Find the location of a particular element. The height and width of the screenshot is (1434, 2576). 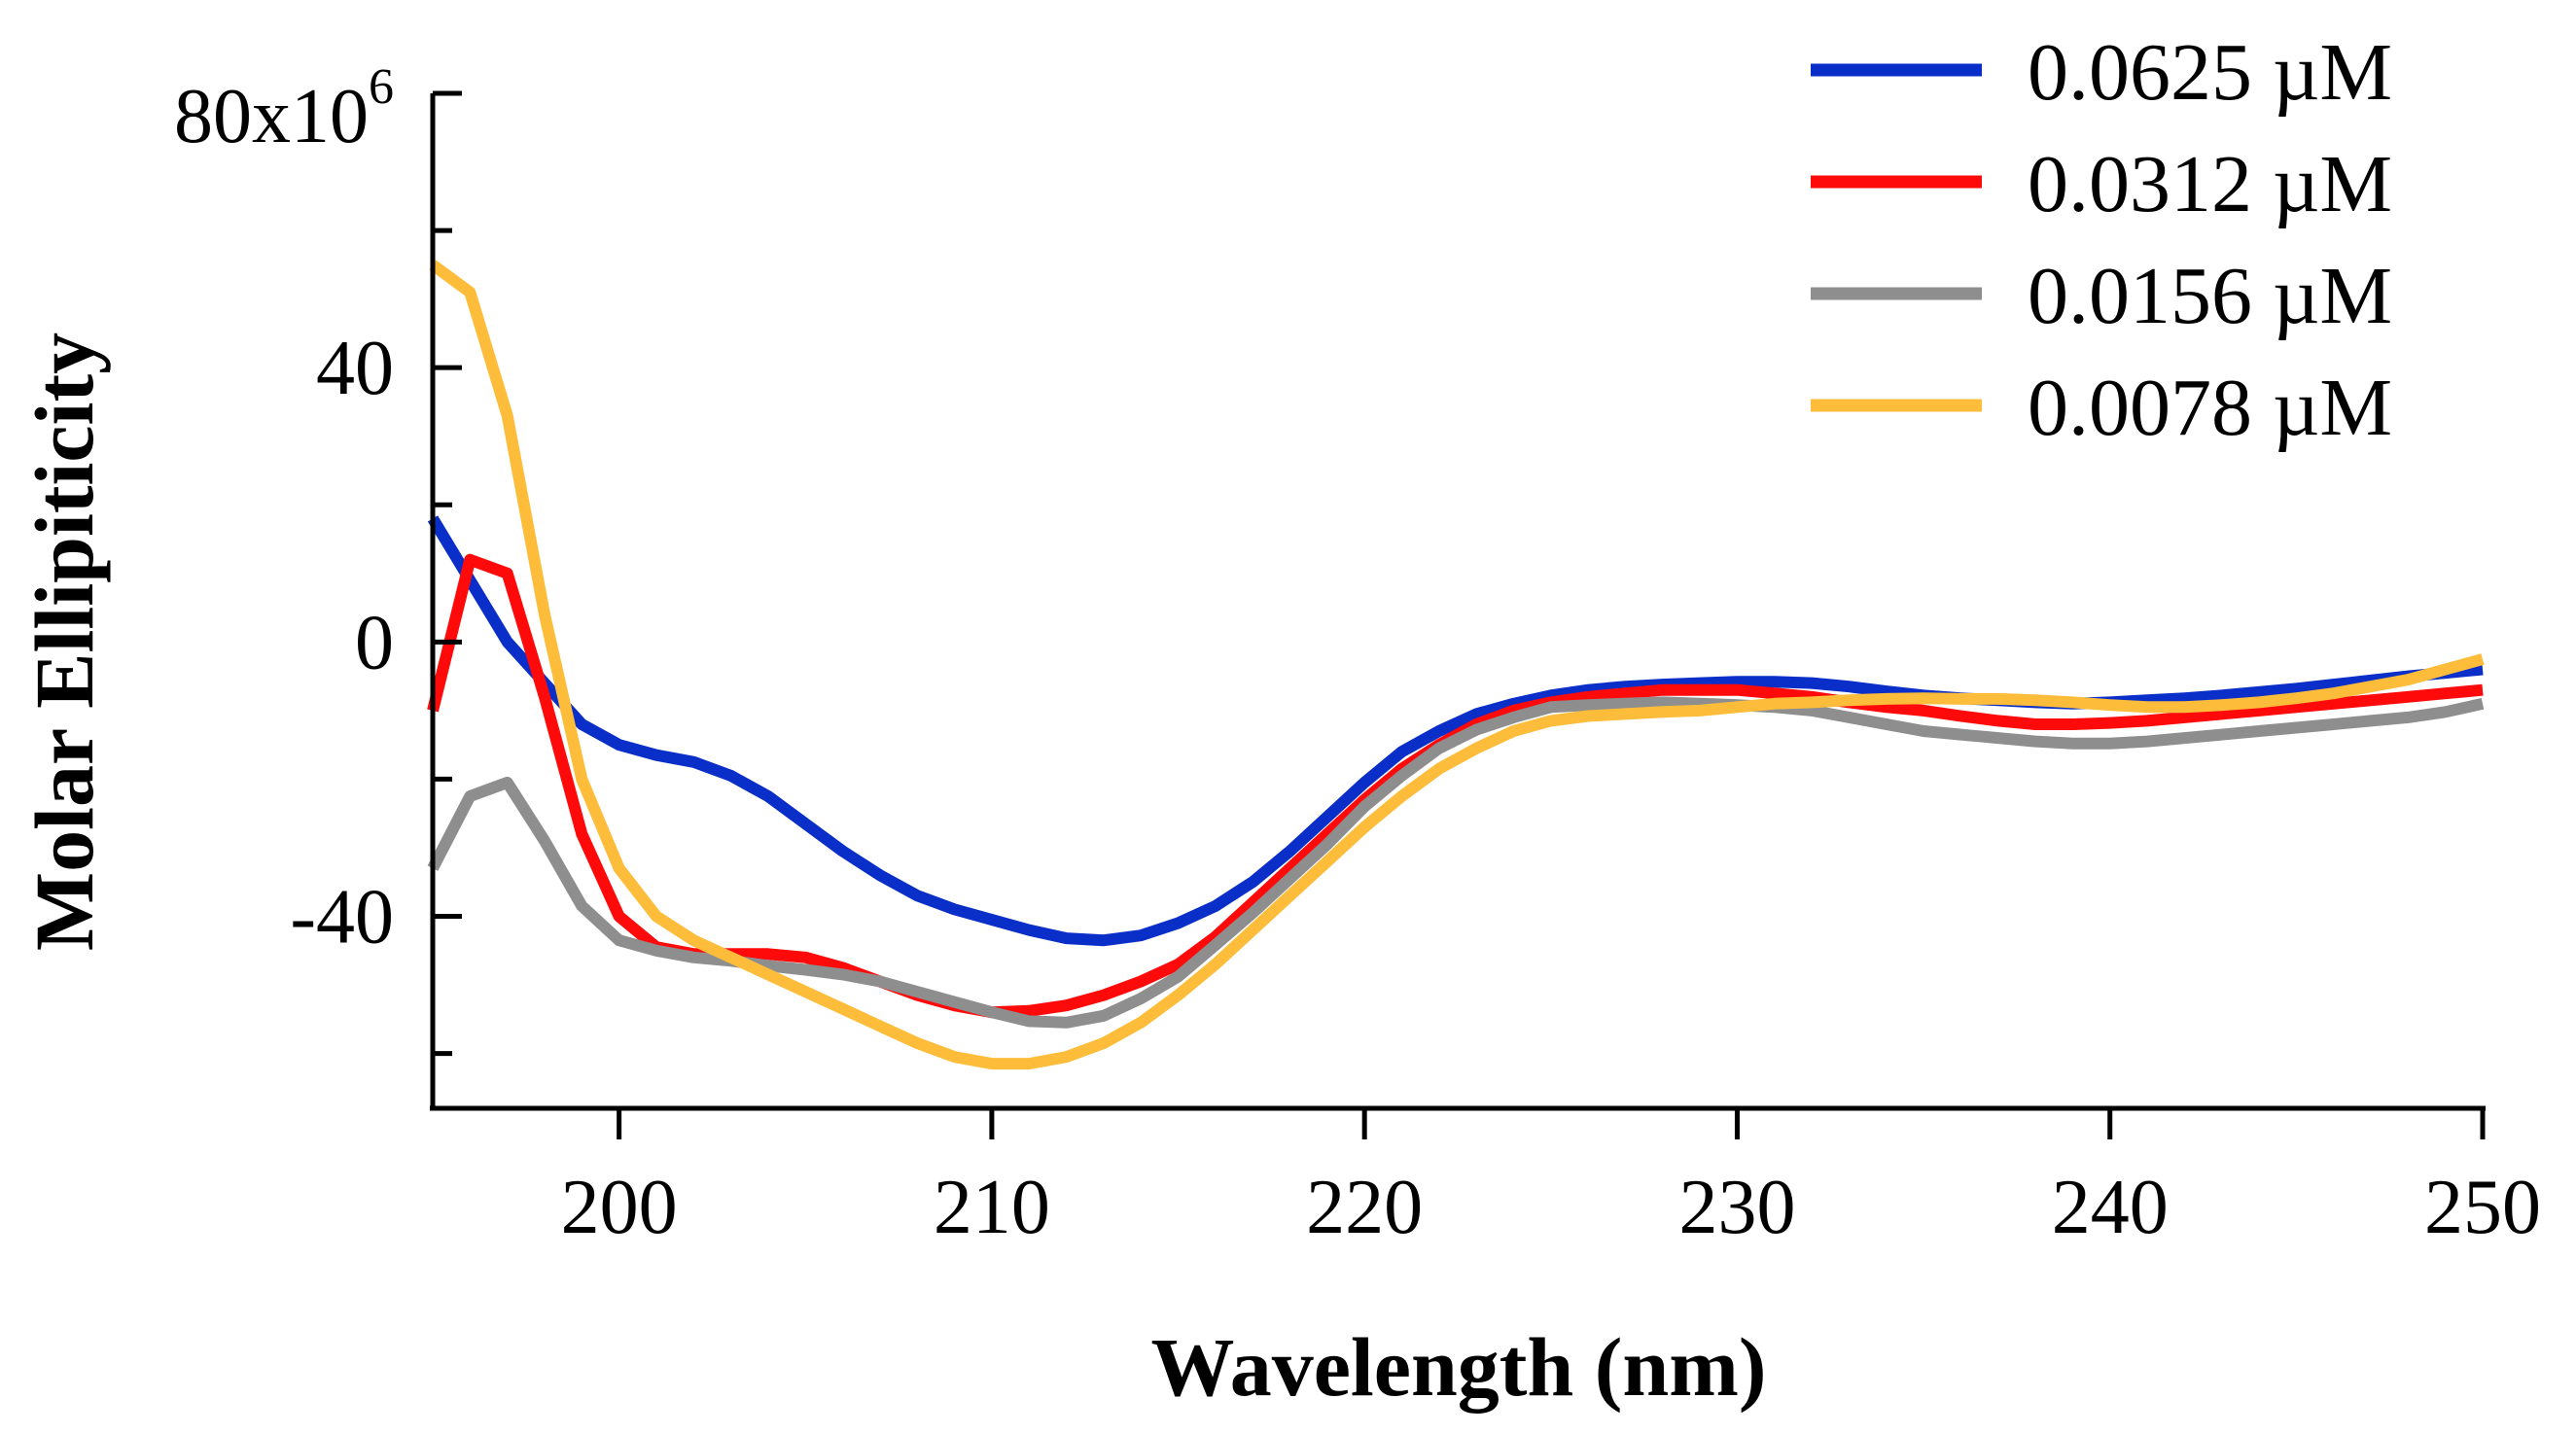

x-tick-label: 250 is located at coordinates (2482, 1207).